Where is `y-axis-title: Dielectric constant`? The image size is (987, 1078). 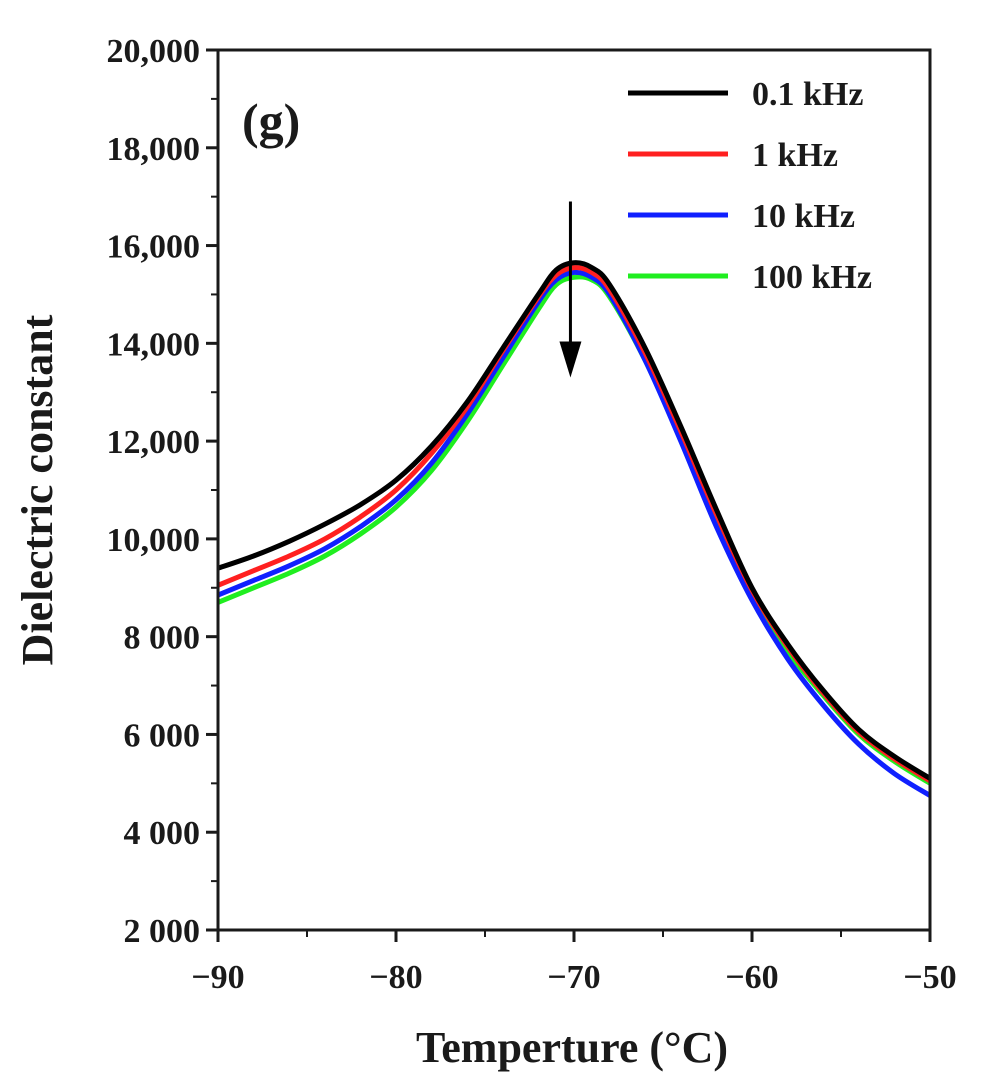
y-axis-title: Dielectric constant is located at coordinates (37, 489).